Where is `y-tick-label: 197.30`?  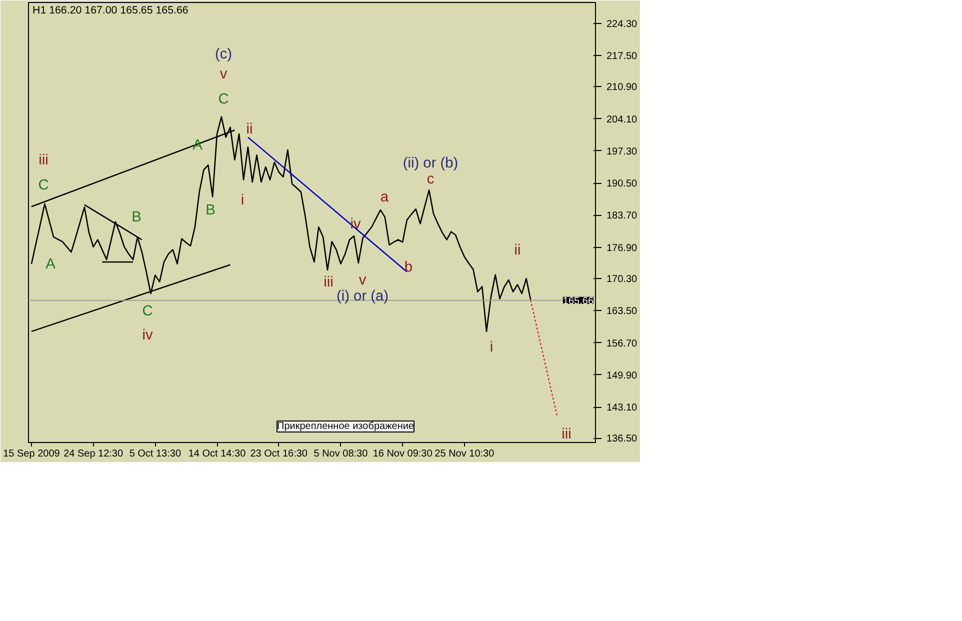 y-tick-label: 197.30 is located at coordinates (622, 152).